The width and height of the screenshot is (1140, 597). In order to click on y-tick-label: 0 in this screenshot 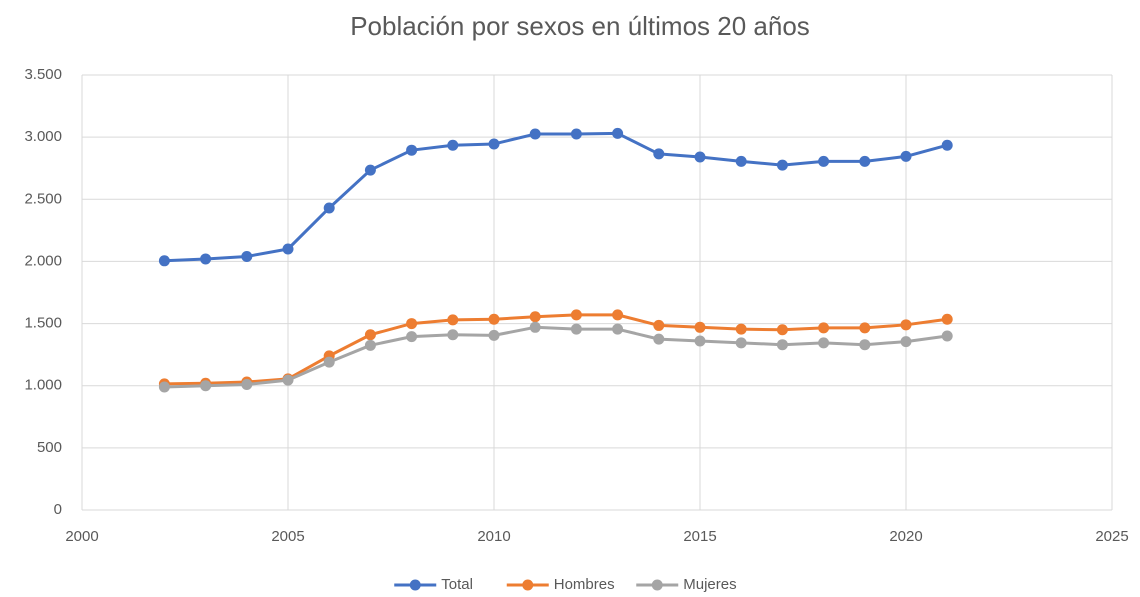, I will do `click(58, 509)`.